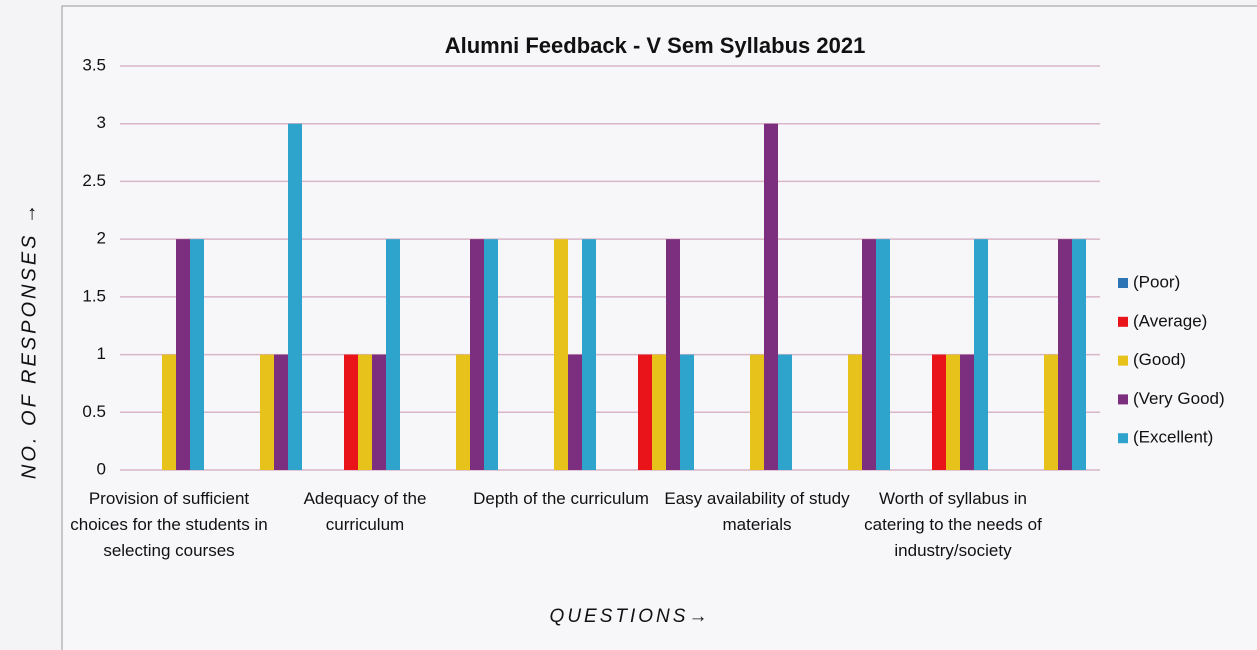  I want to click on y-axis-label: NO. OF RESPONSES →, so click(29, 340).